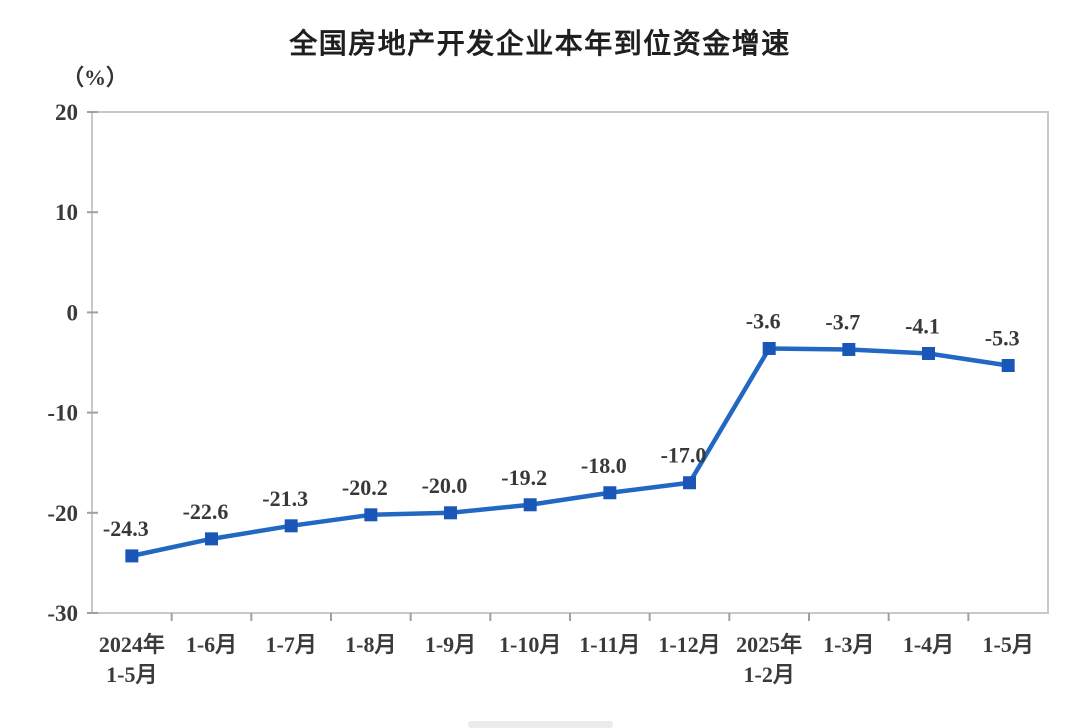 The height and width of the screenshot is (728, 1080). Describe the element at coordinates (285, 498) in the screenshot. I see `data-point-label: -21.3` at that location.